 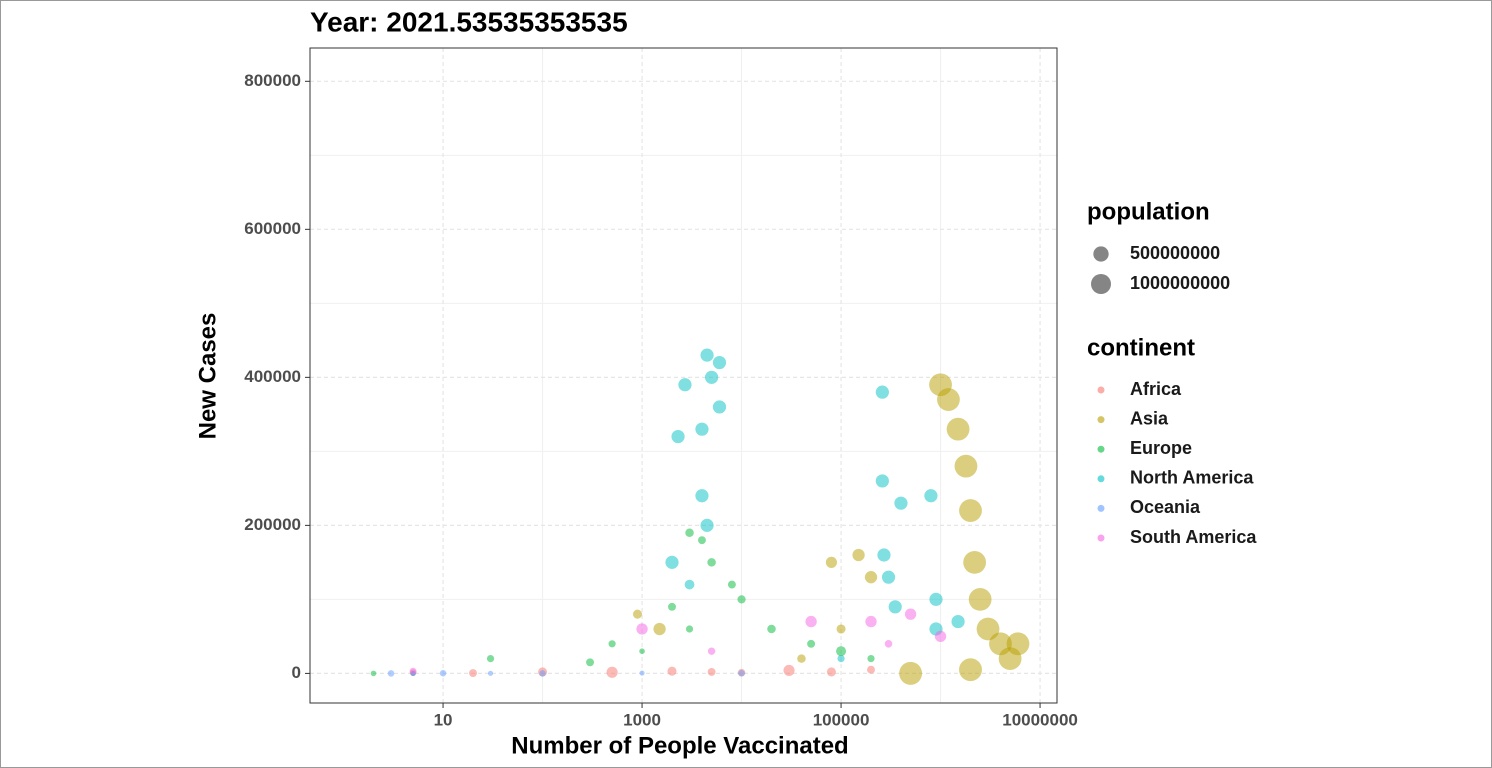 What do you see at coordinates (1040, 719) in the screenshot?
I see `x-tick-label: 10000000` at bounding box center [1040, 719].